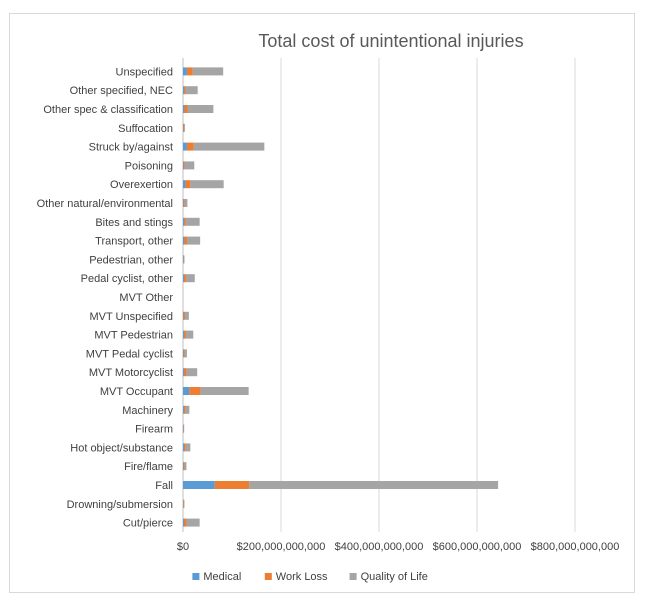 This screenshot has width=651, height=604. Describe the element at coordinates (222, 577) in the screenshot. I see `legend-label: Medical` at that location.